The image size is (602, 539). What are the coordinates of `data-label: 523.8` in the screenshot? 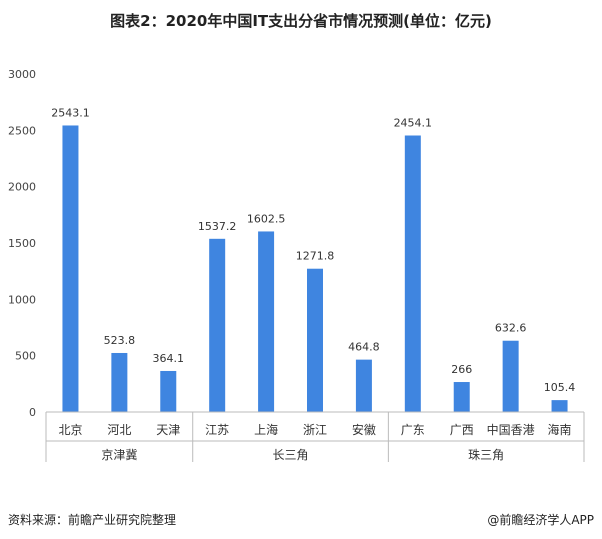 It's located at (120, 340).